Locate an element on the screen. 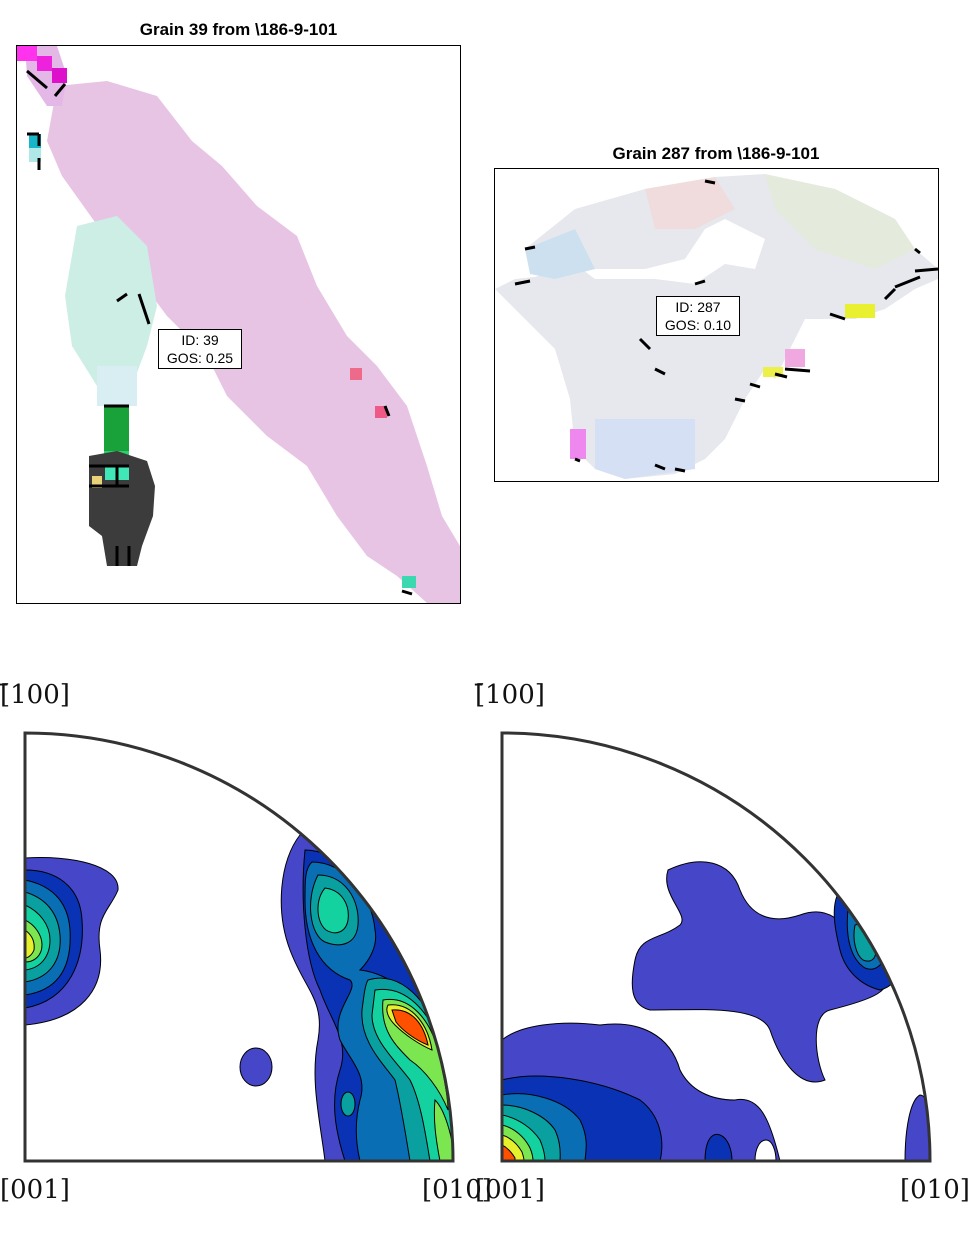 This screenshot has width=970, height=1238. ipf-left-label-top: [̄100] is located at coordinates (35, 695).